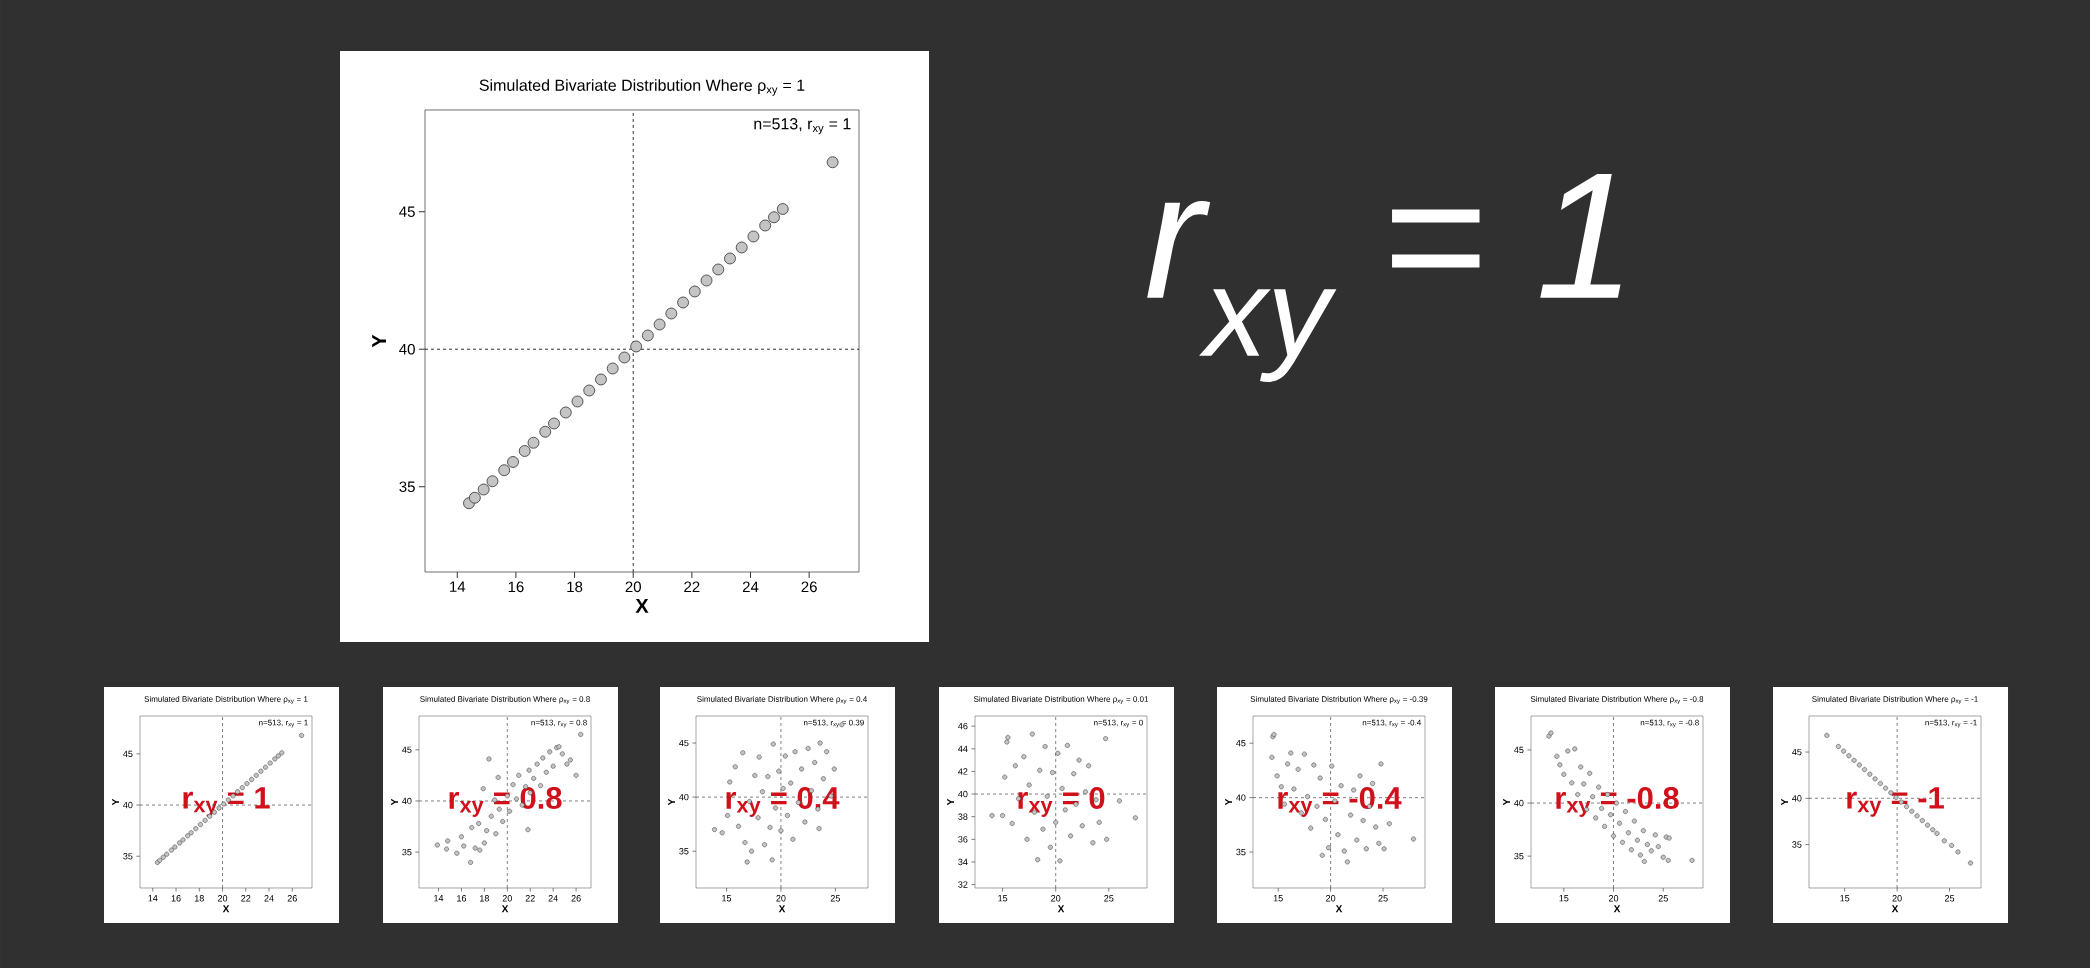  What do you see at coordinates (1118, 723) in the screenshot?
I see `annotation: n=513, r$_{xy}$ = 0` at bounding box center [1118, 723].